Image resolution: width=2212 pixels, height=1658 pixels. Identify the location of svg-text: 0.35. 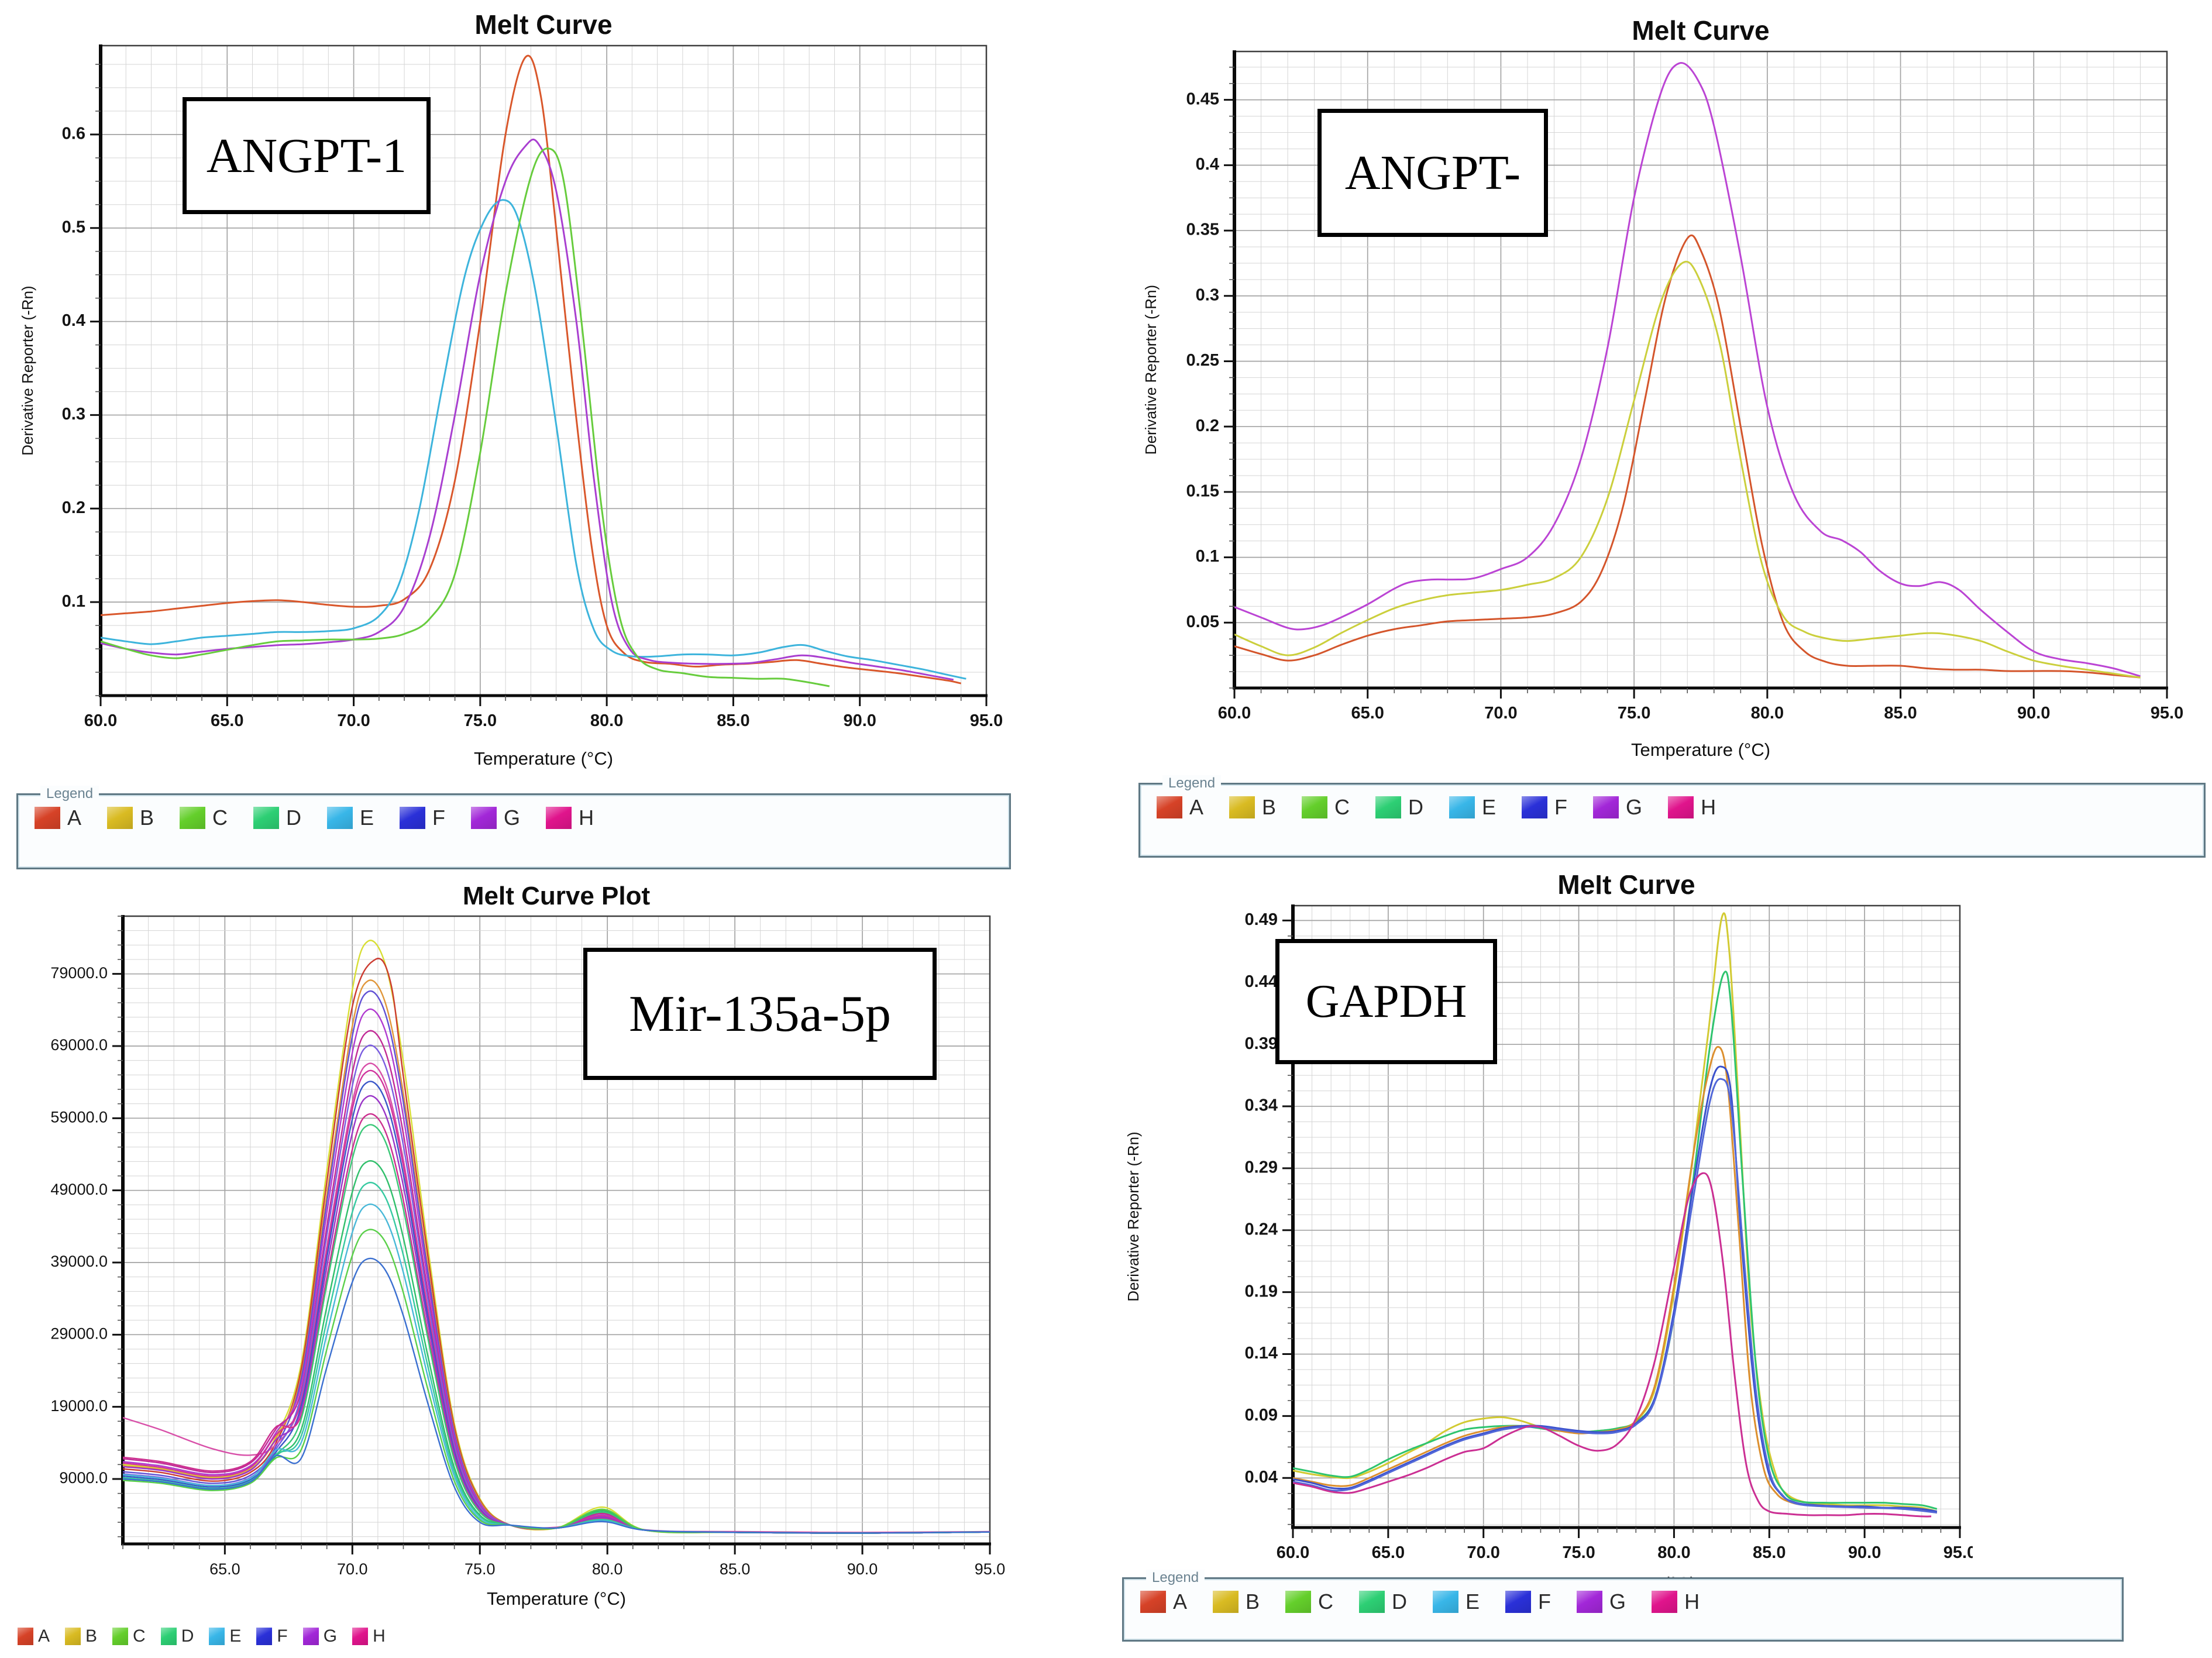
(1202, 230).